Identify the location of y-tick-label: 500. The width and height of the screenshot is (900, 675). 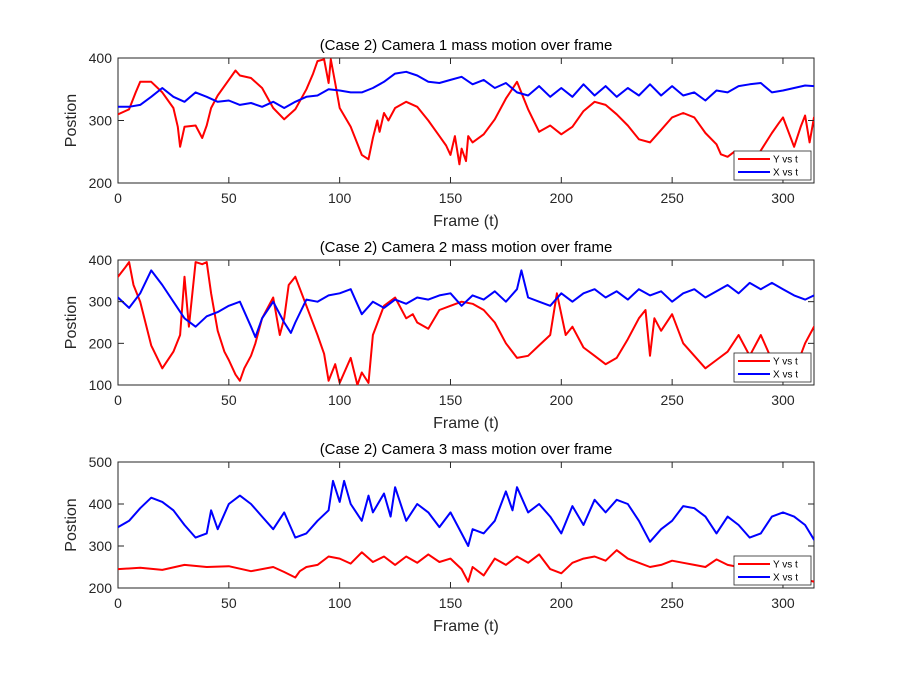
(101, 462).